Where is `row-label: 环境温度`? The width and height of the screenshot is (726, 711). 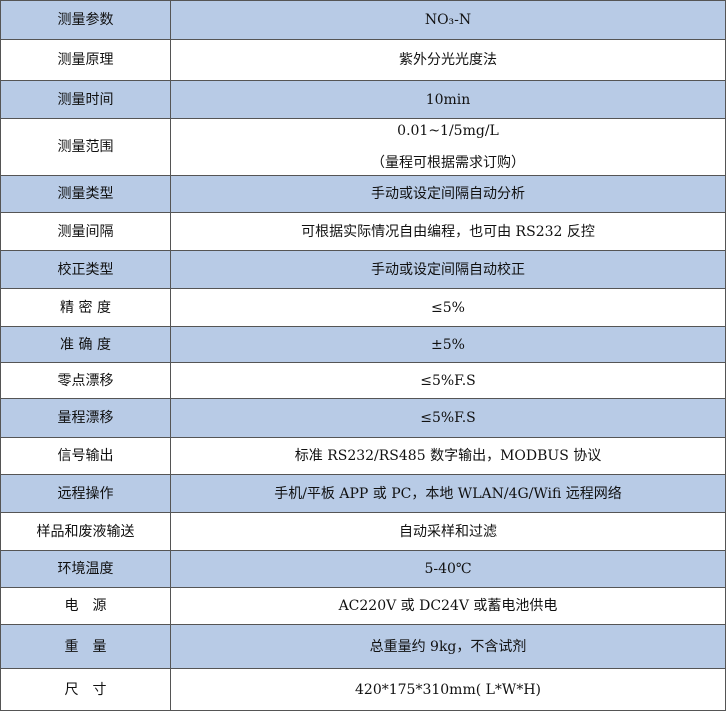
row-label: 环境温度 is located at coordinates (85, 569).